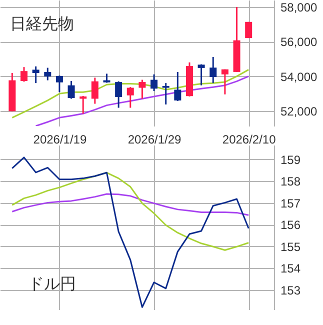  I want to click on y-tick-label: 156, so click(290, 225).